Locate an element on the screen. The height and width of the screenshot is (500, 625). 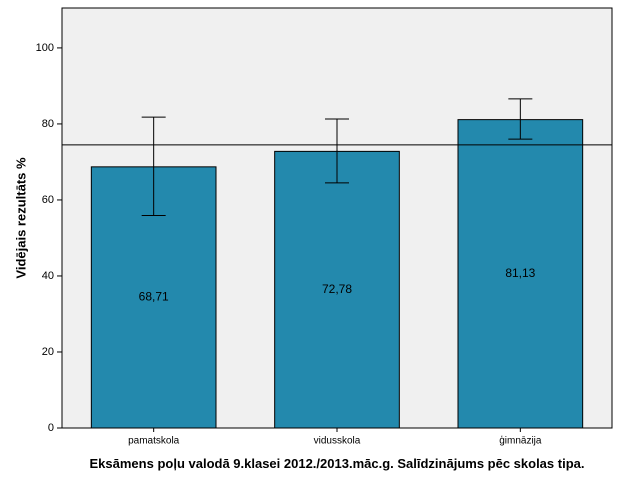
y-tick-label: 100 is located at coordinates (45, 48).